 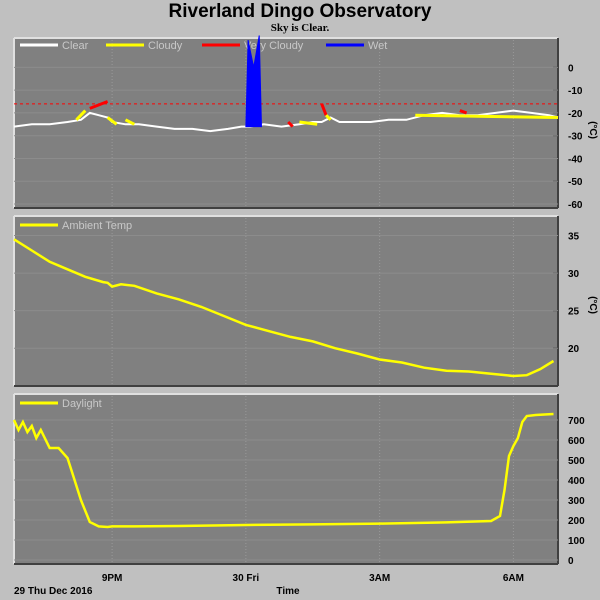 What do you see at coordinates (574, 274) in the screenshot?
I see `y-tick-label: 30` at bounding box center [574, 274].